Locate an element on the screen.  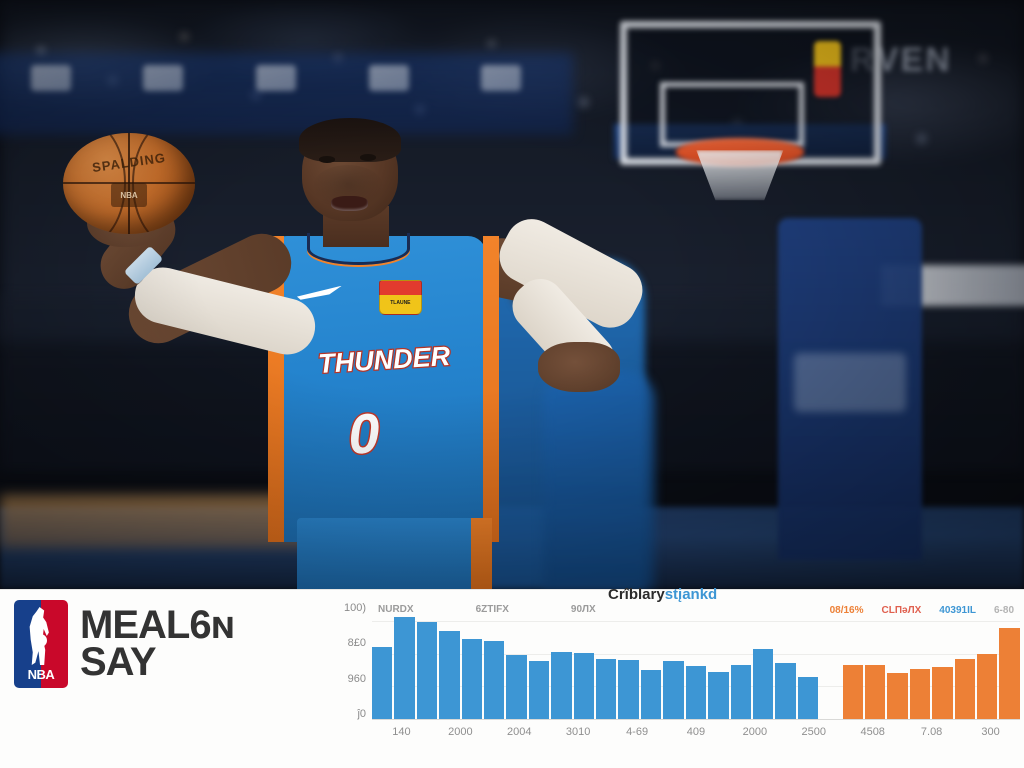
chart-y-tick: 8£0 is located at coordinates (356, 643).